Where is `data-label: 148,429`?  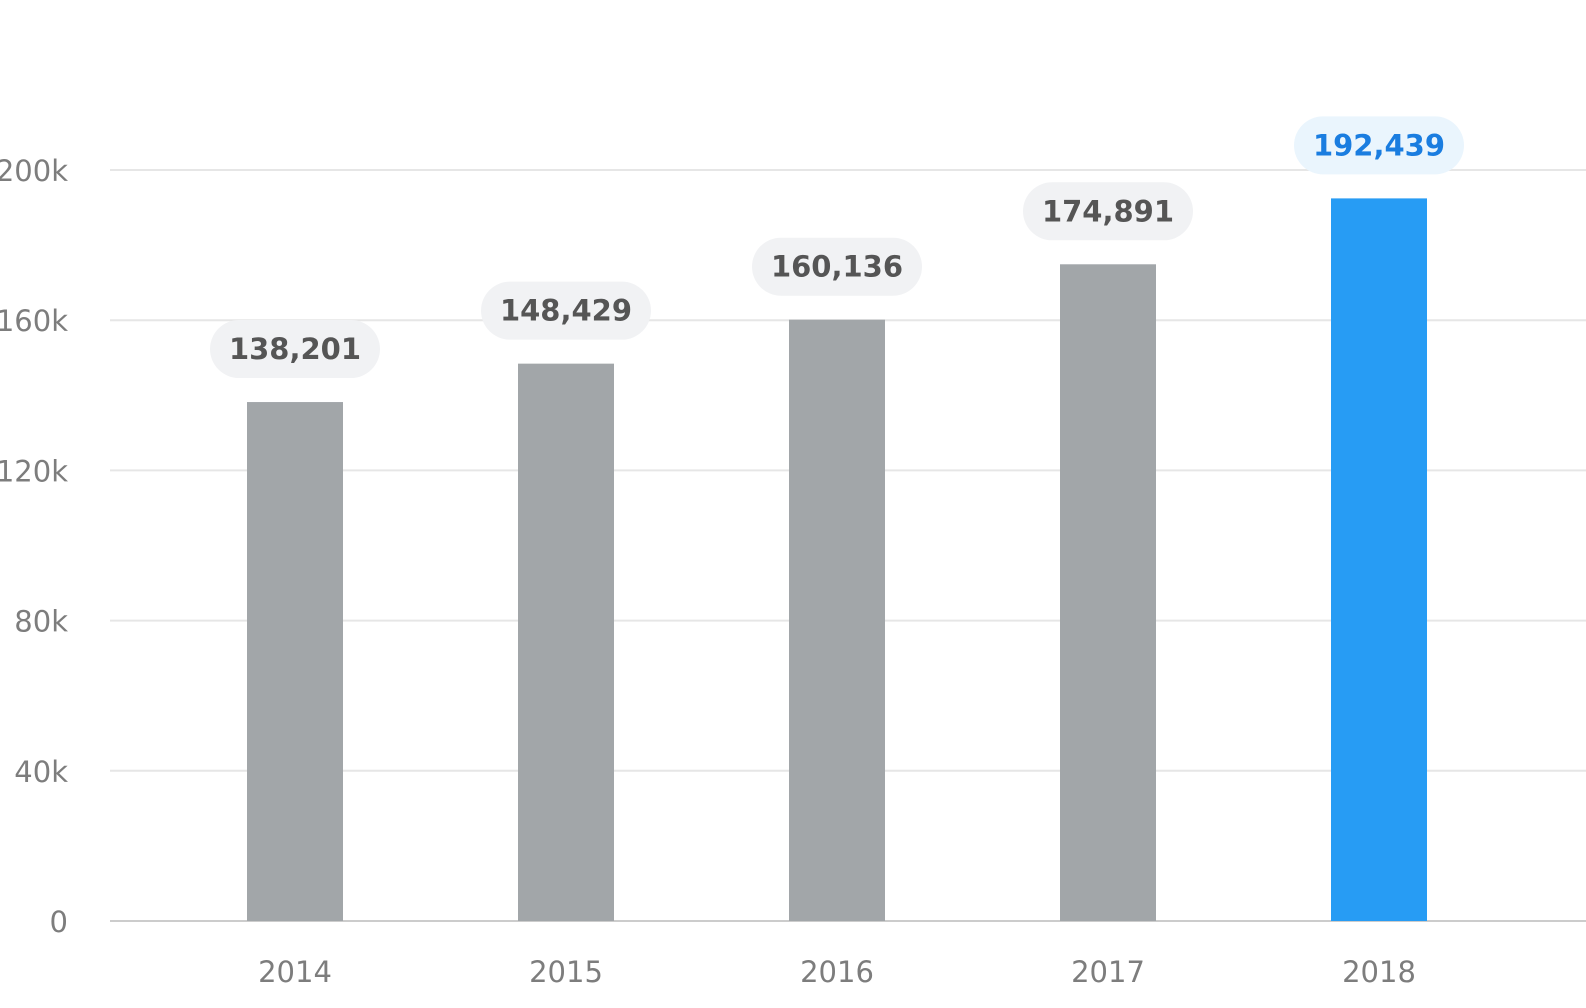
data-label: 148,429 is located at coordinates (566, 311).